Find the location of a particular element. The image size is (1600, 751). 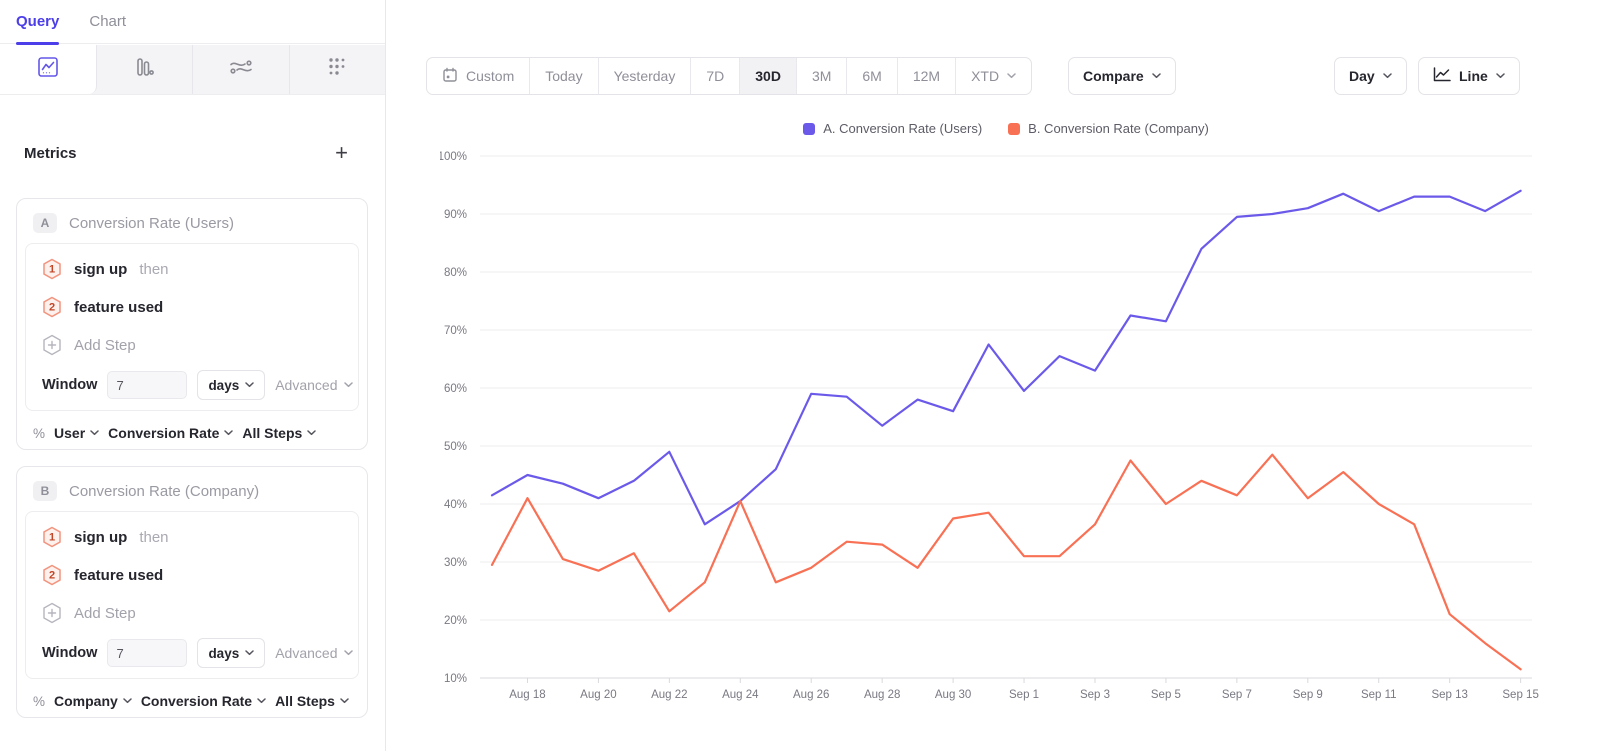

line-style-icon is located at coordinates (1442, 76).